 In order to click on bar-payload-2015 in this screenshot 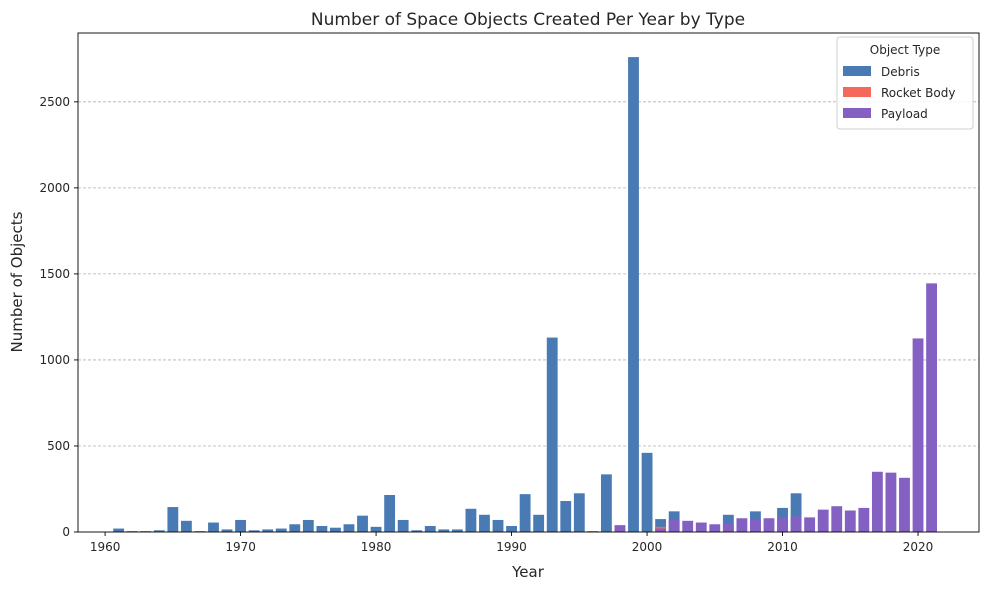, I will do `click(850, 521)`.